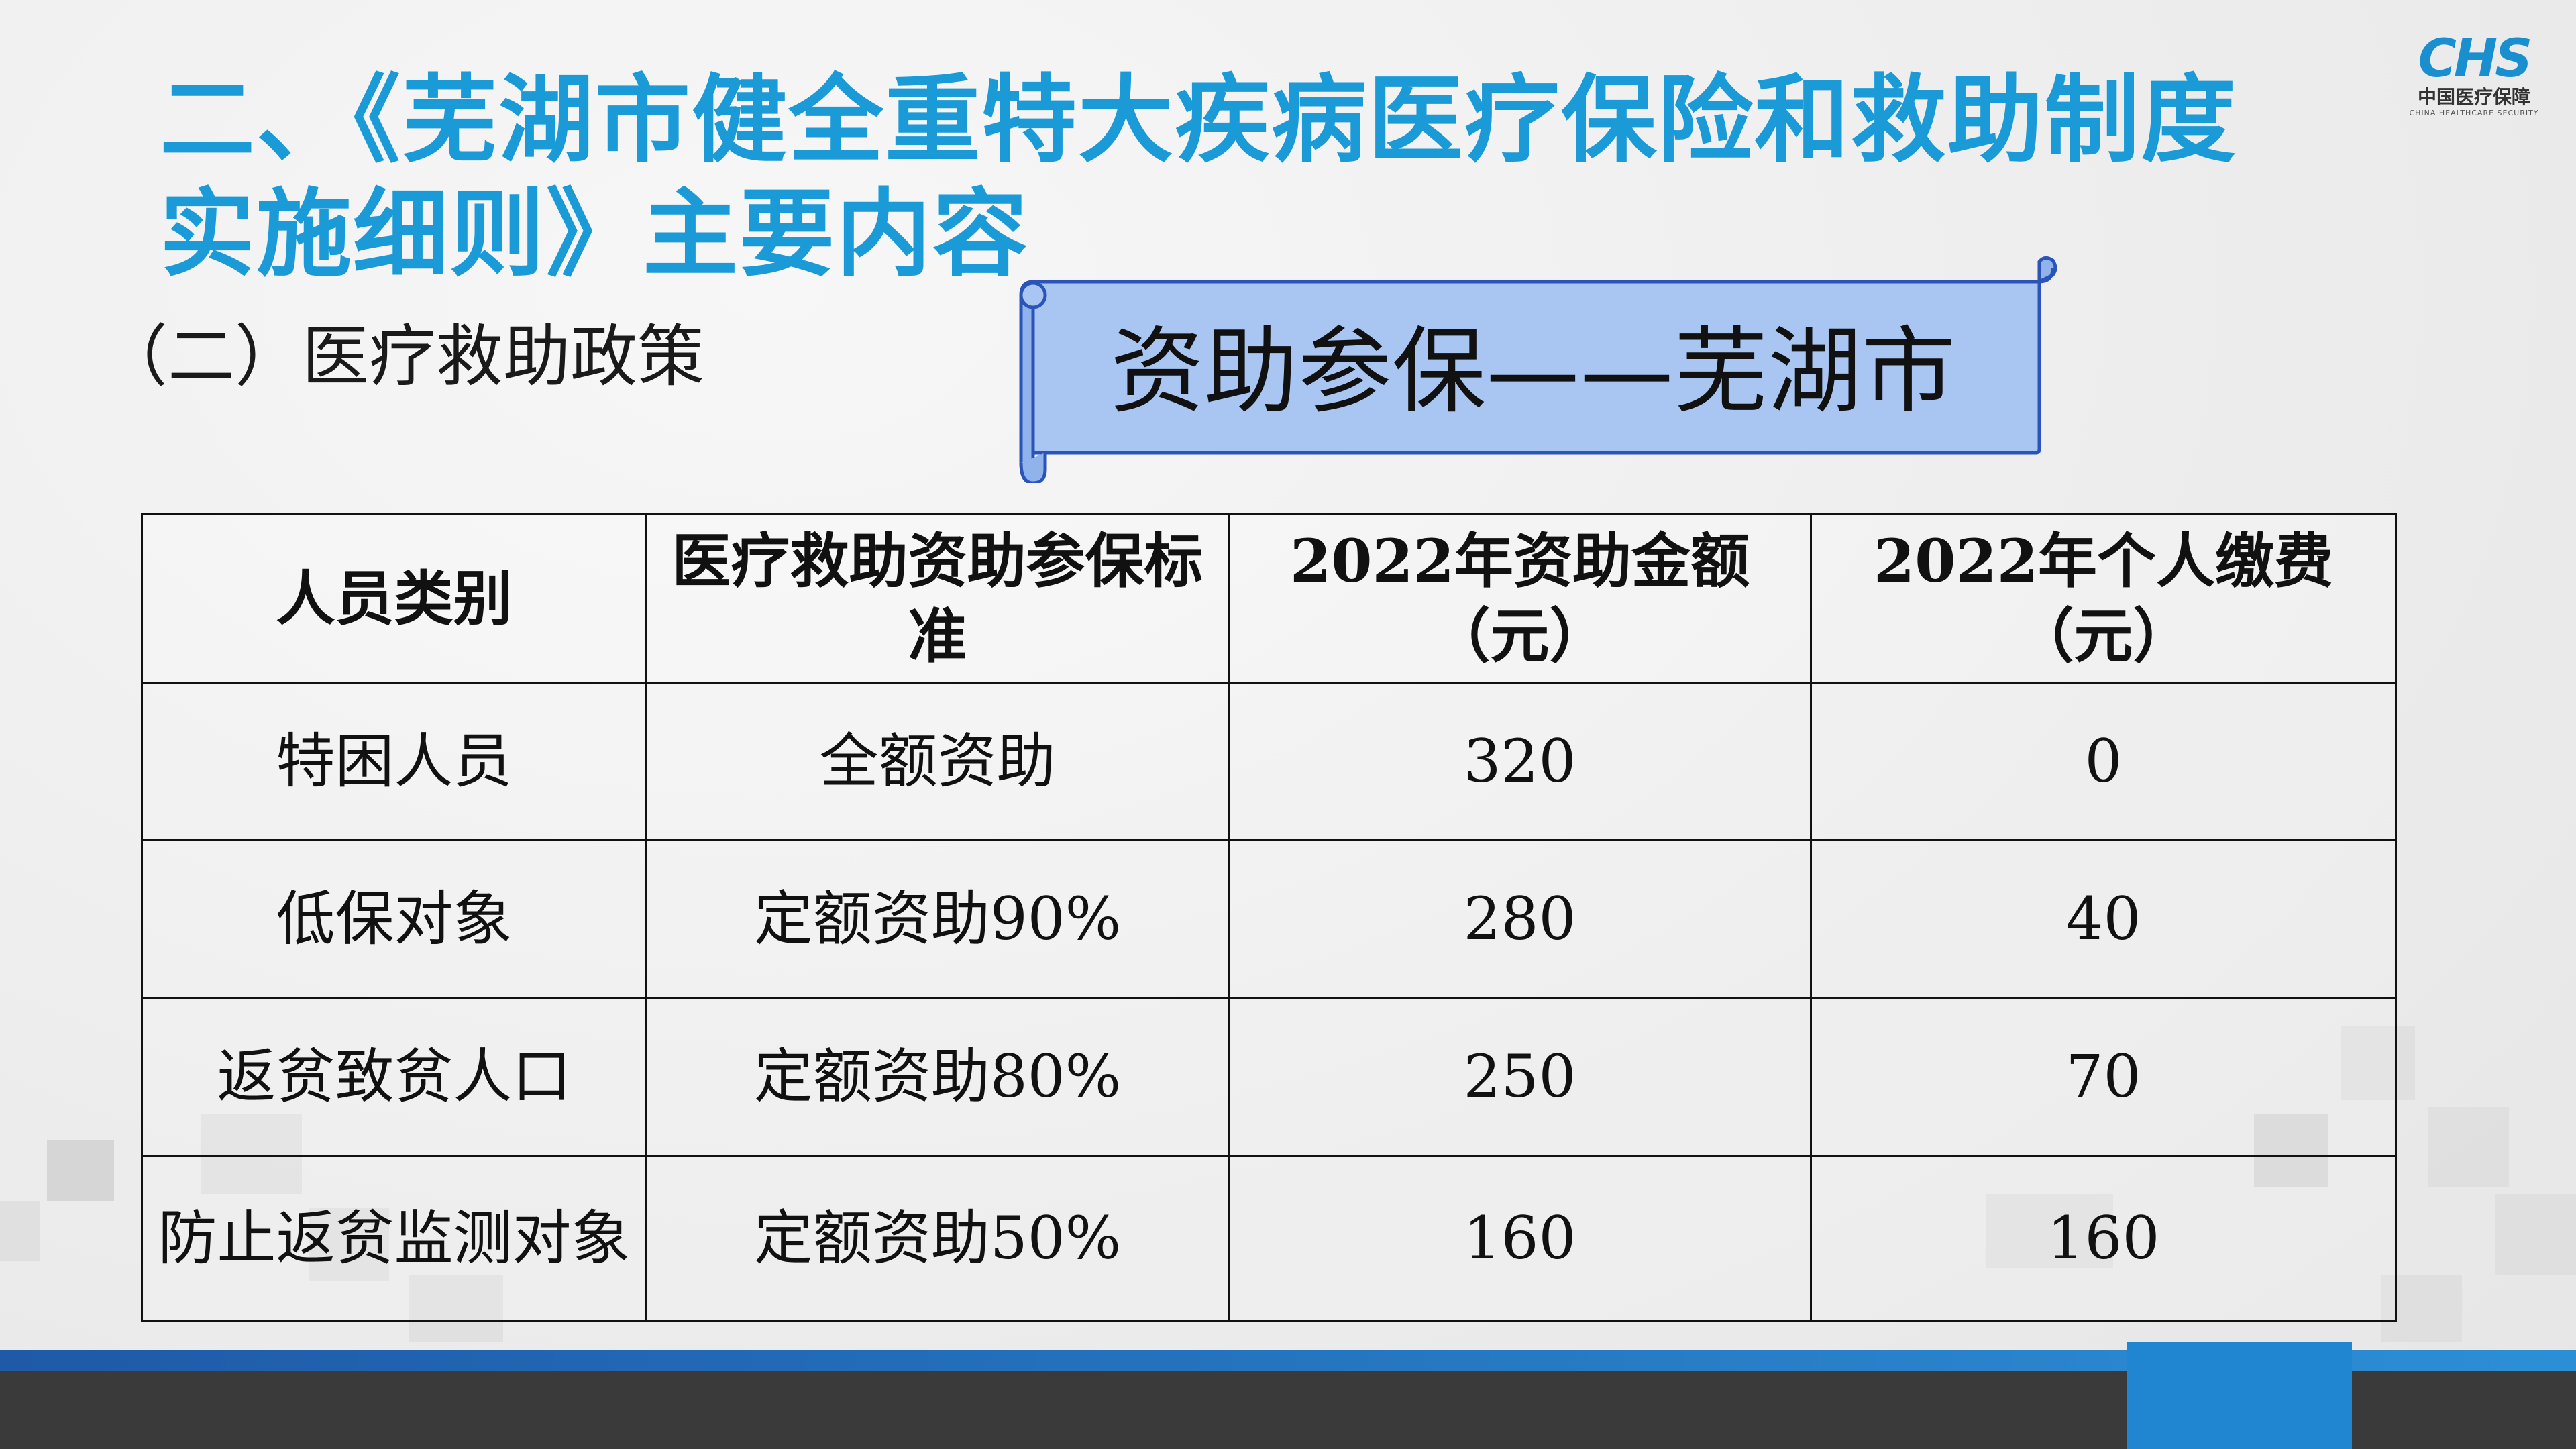 The image size is (2576, 1449). What do you see at coordinates (394, 761) in the screenshot?
I see `cell-category: 特困人员` at bounding box center [394, 761].